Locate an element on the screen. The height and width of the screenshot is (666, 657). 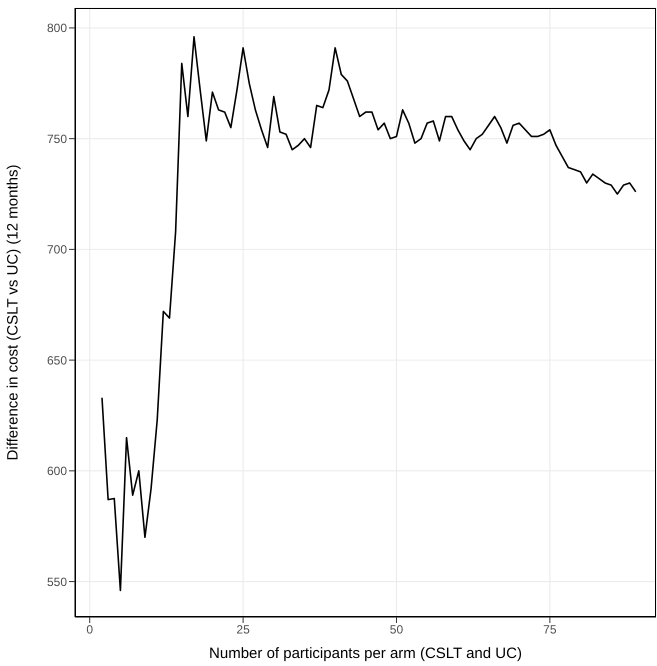
x-tick-label: 50 is located at coordinates (397, 629).